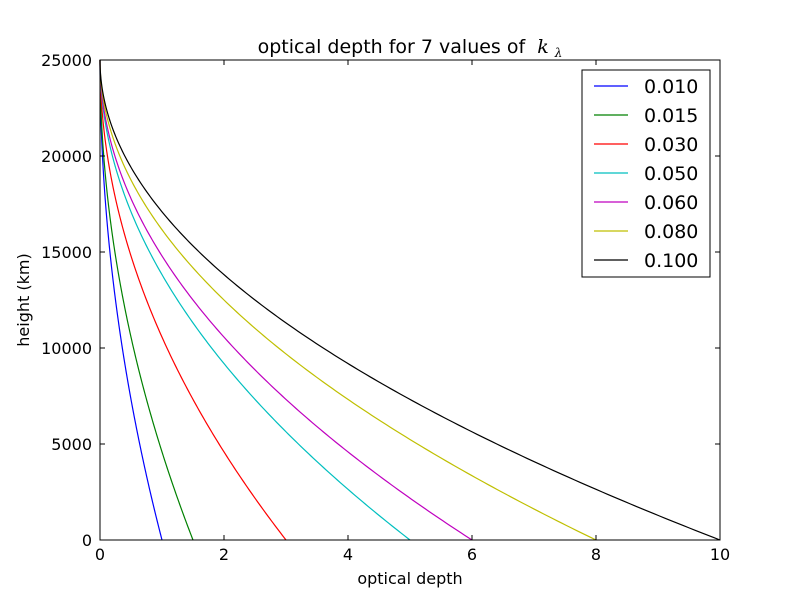 The image size is (800, 600). I want to click on y-tick-label: 5000, so click(71, 444).